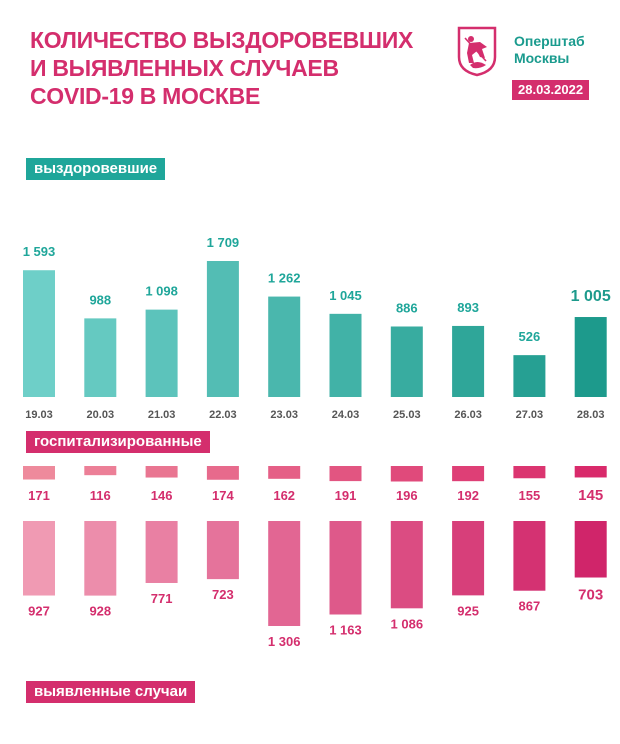 The image size is (620, 744). I want to click on cases-bar-28.03, so click(590, 549).